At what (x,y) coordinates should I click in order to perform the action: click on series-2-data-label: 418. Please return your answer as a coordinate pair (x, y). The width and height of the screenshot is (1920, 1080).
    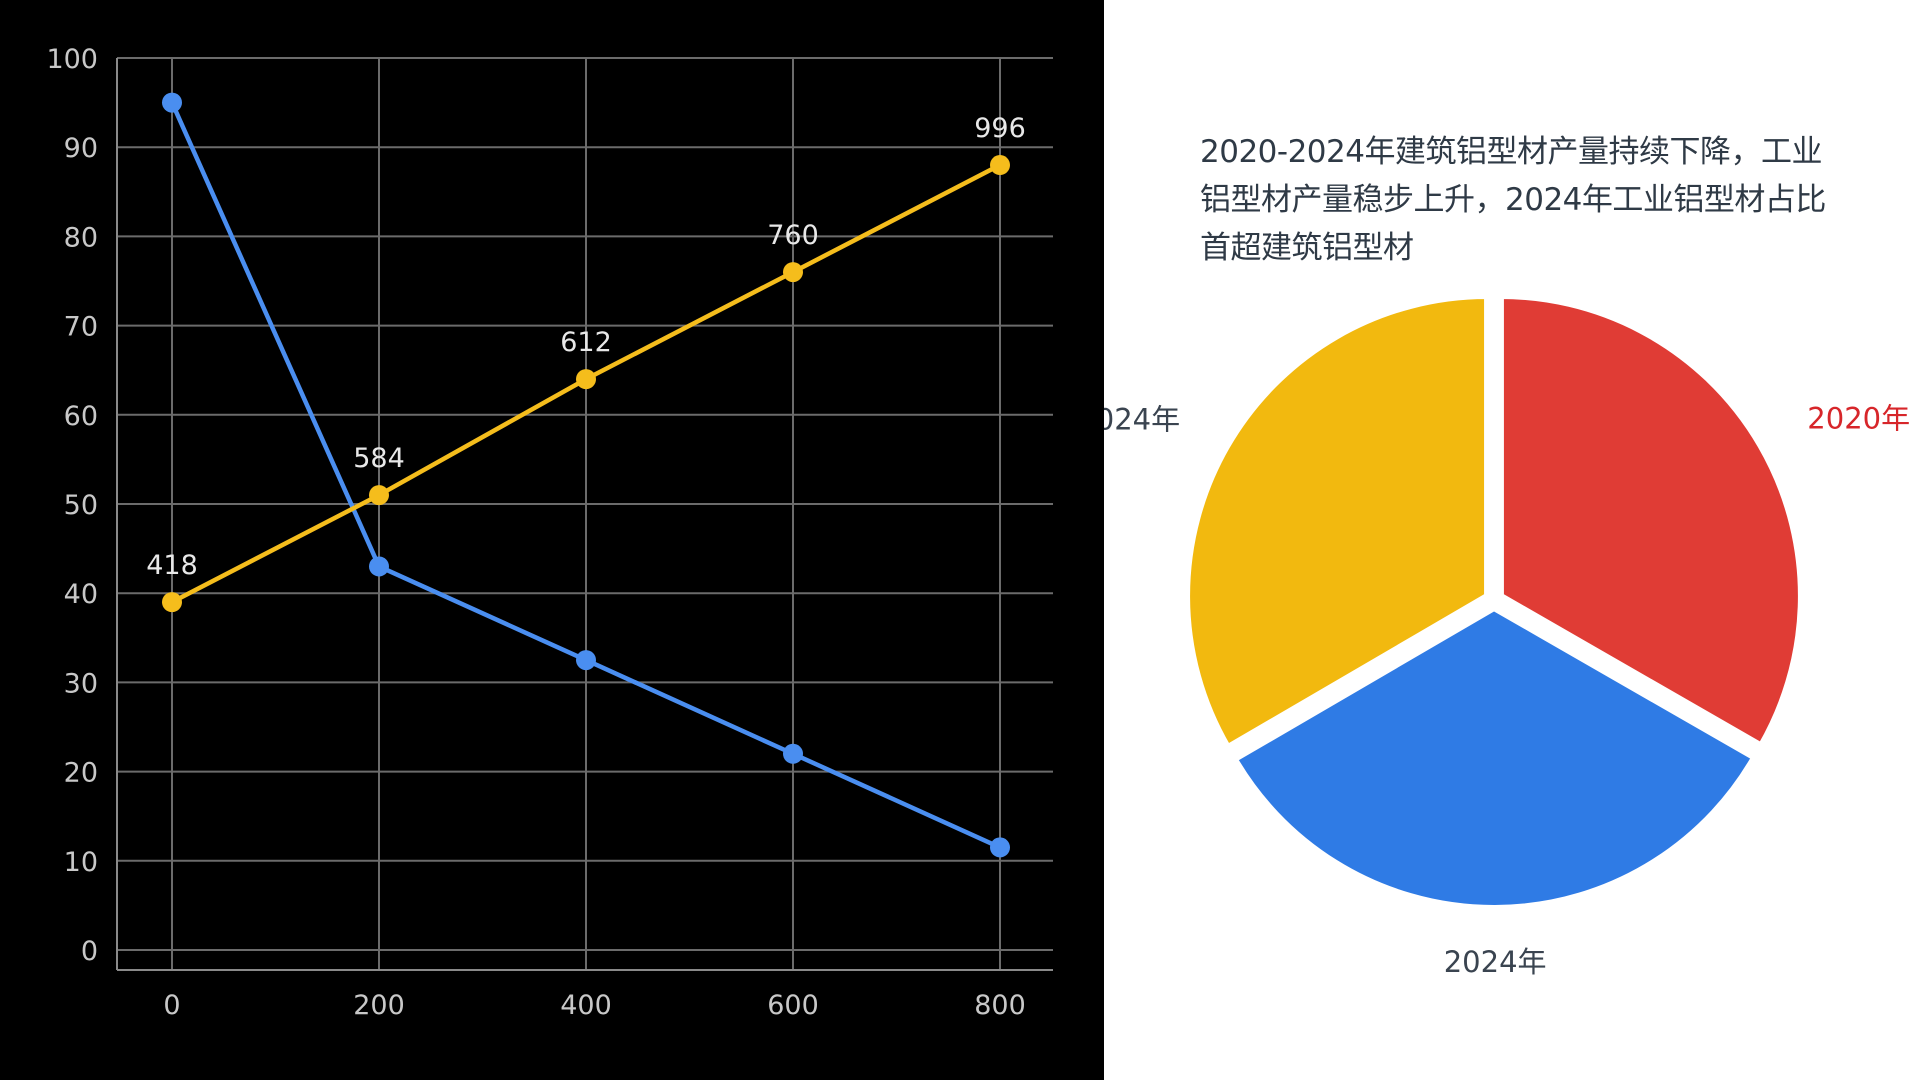
    Looking at the image, I should click on (172, 565).